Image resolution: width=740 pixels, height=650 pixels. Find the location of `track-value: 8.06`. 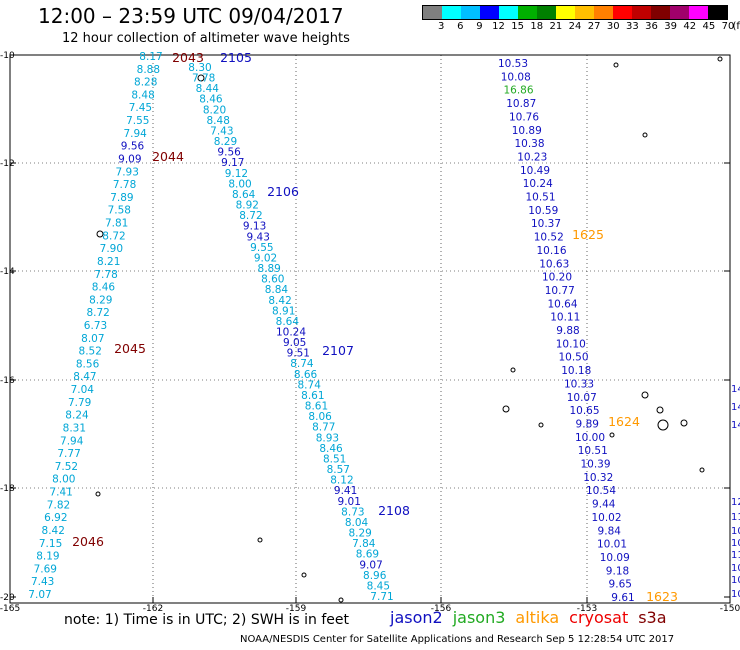

track-value: 8.06 is located at coordinates (320, 417).